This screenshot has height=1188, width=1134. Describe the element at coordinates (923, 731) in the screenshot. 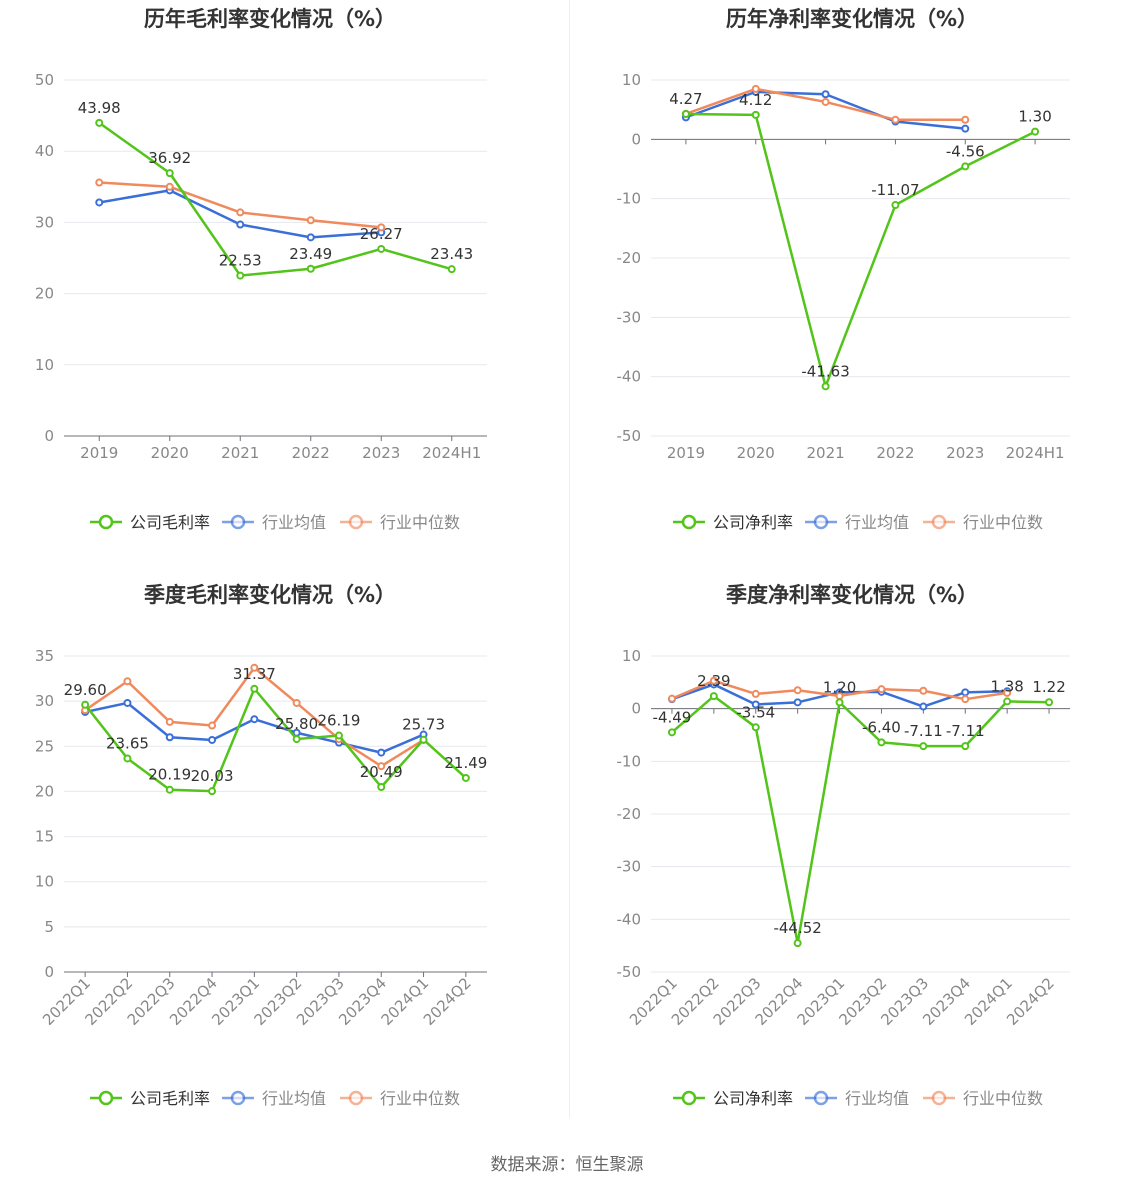

I see `data-label: -7.11` at that location.